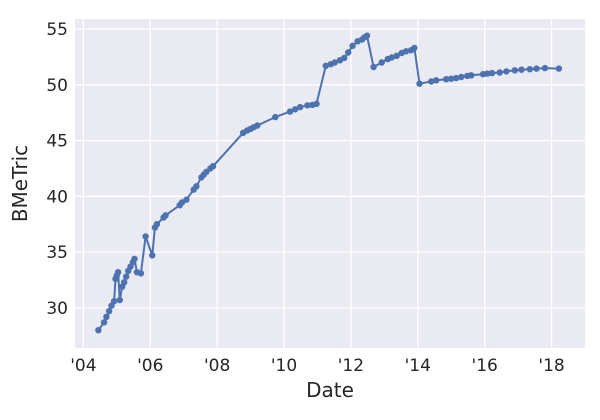  What do you see at coordinates (57, 253) in the screenshot?
I see `y-tick-label: 35` at bounding box center [57, 253].